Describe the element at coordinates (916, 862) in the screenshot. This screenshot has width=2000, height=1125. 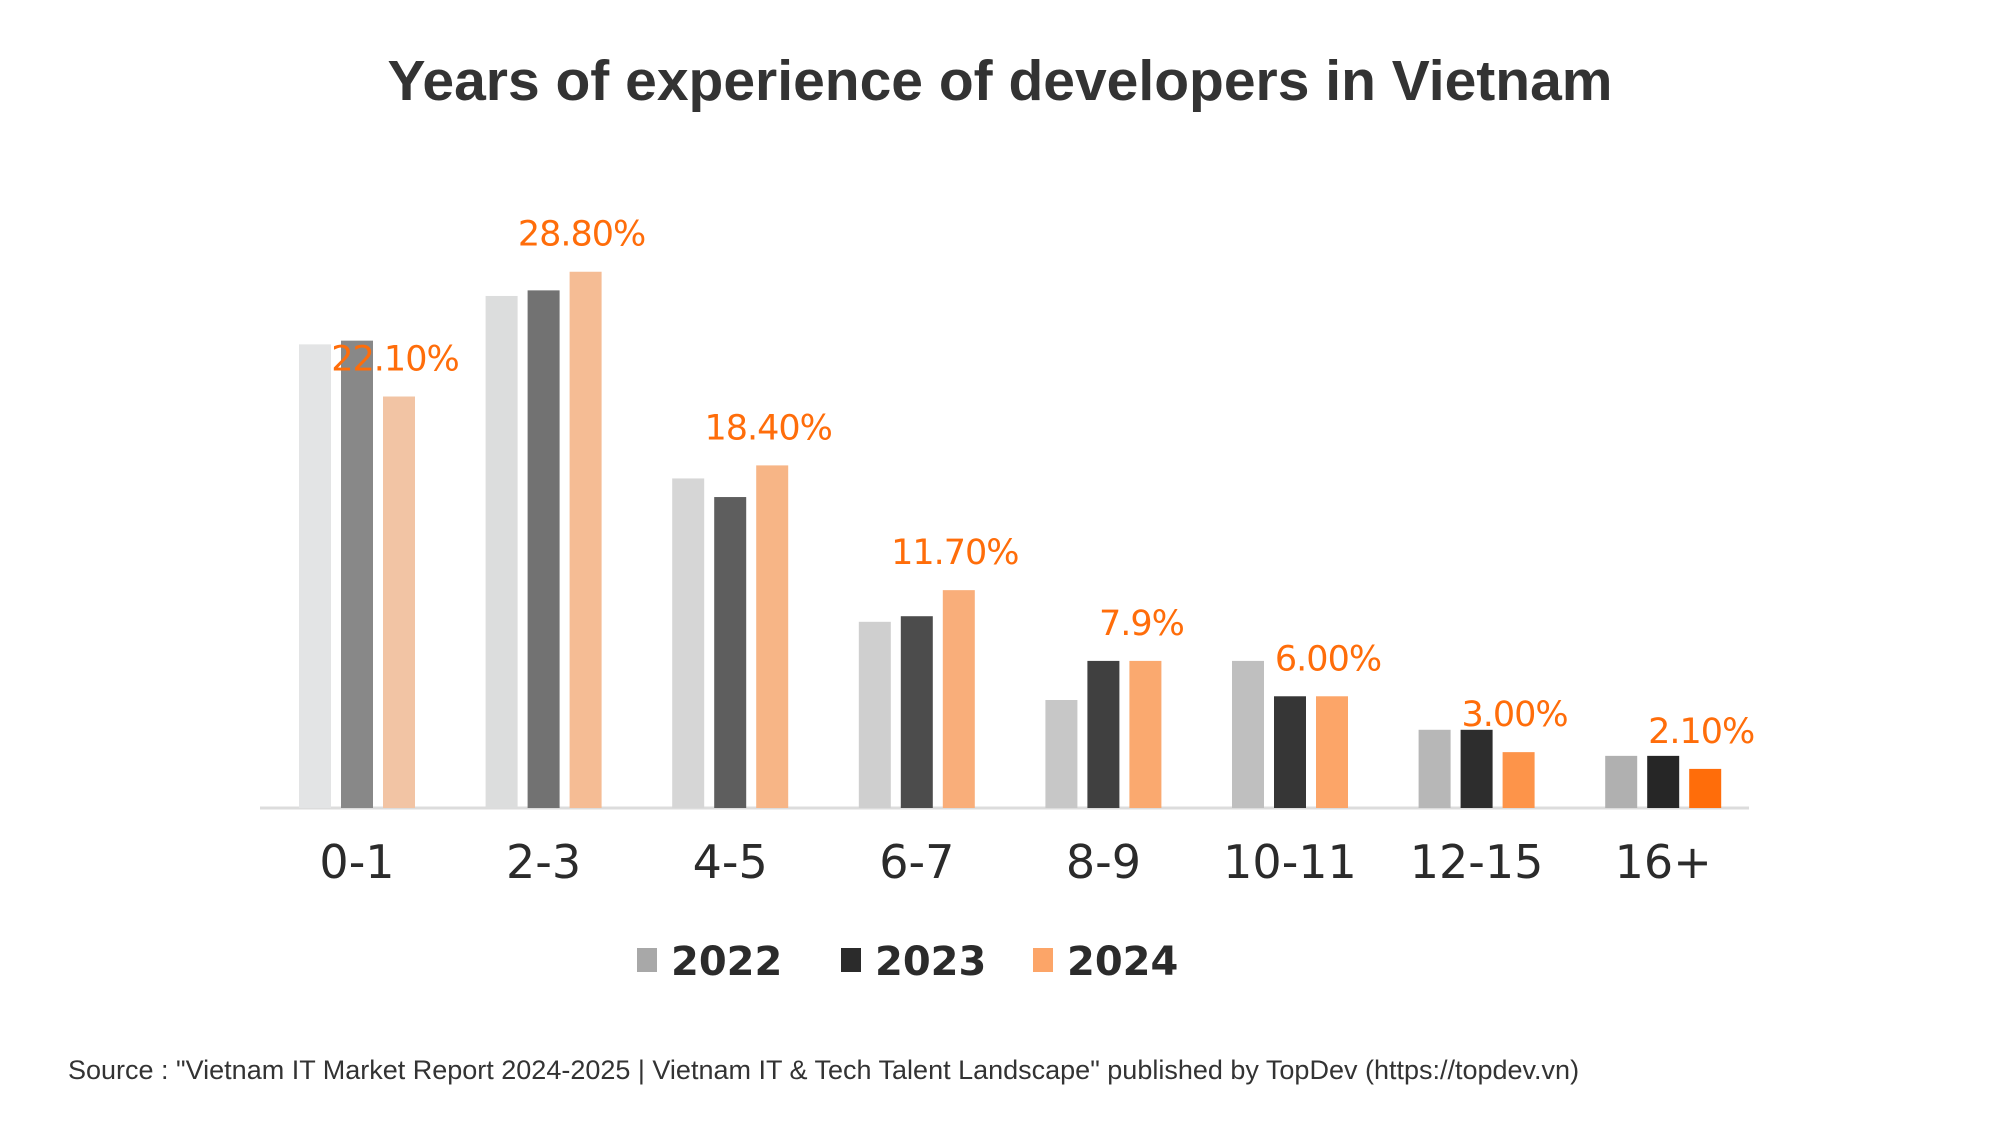
I see `x-tick-label: 6-7` at that location.